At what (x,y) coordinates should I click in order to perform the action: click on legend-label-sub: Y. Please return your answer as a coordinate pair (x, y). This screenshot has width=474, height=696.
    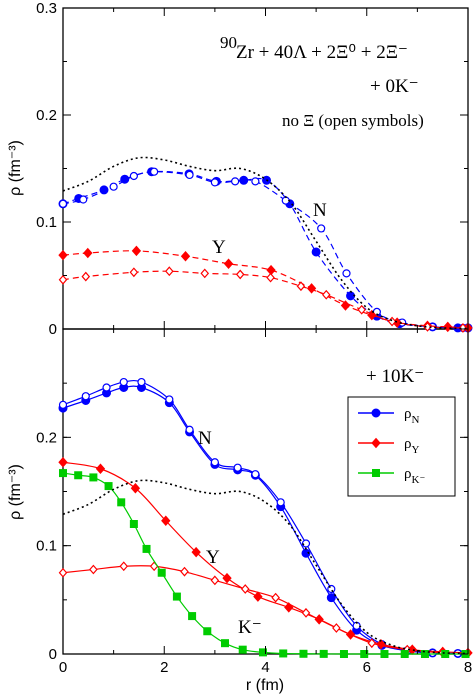
    Looking at the image, I should click on (416, 450).